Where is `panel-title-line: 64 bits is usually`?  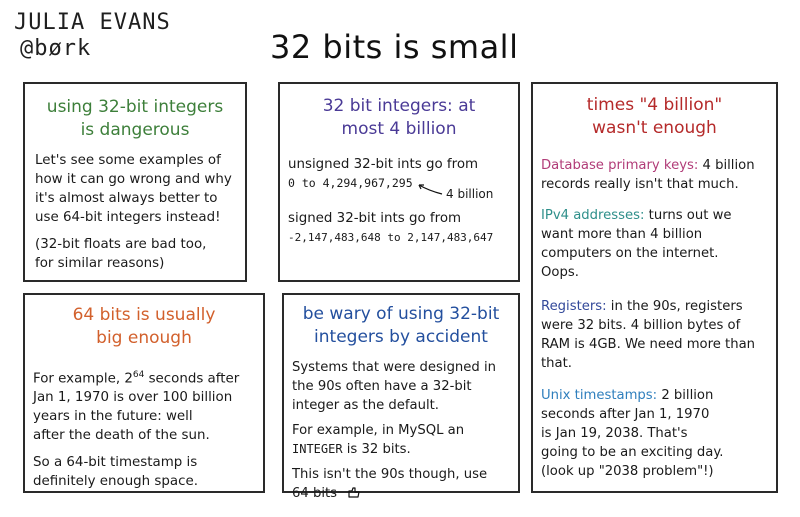 panel-title-line: 64 bits is usually is located at coordinates (144, 315).